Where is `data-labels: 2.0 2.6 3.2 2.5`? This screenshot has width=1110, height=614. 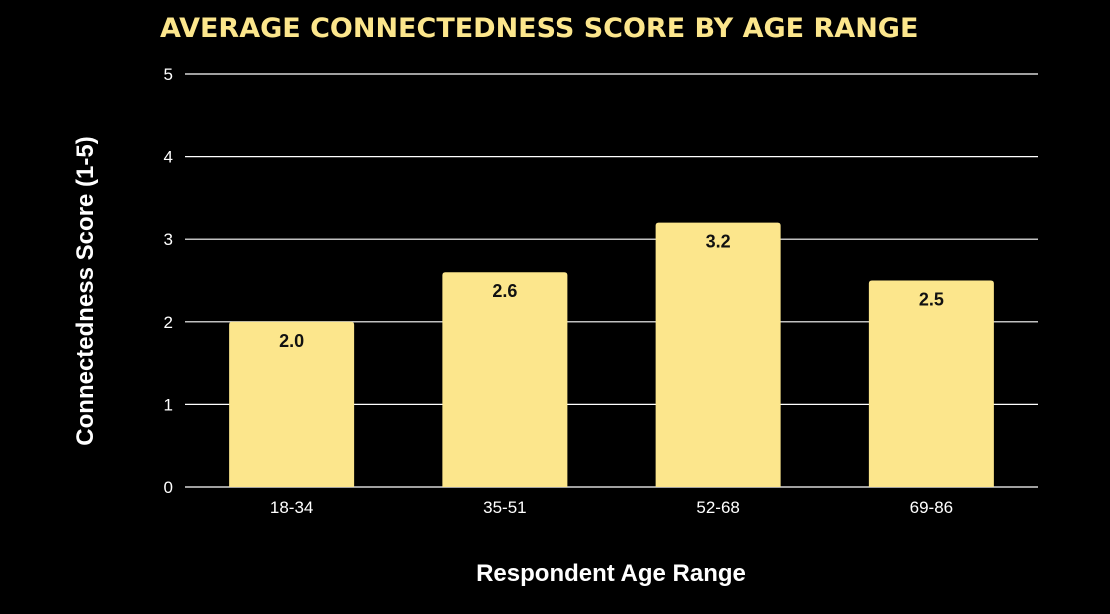 data-labels: 2.0 2.6 3.2 2.5 is located at coordinates (611, 291).